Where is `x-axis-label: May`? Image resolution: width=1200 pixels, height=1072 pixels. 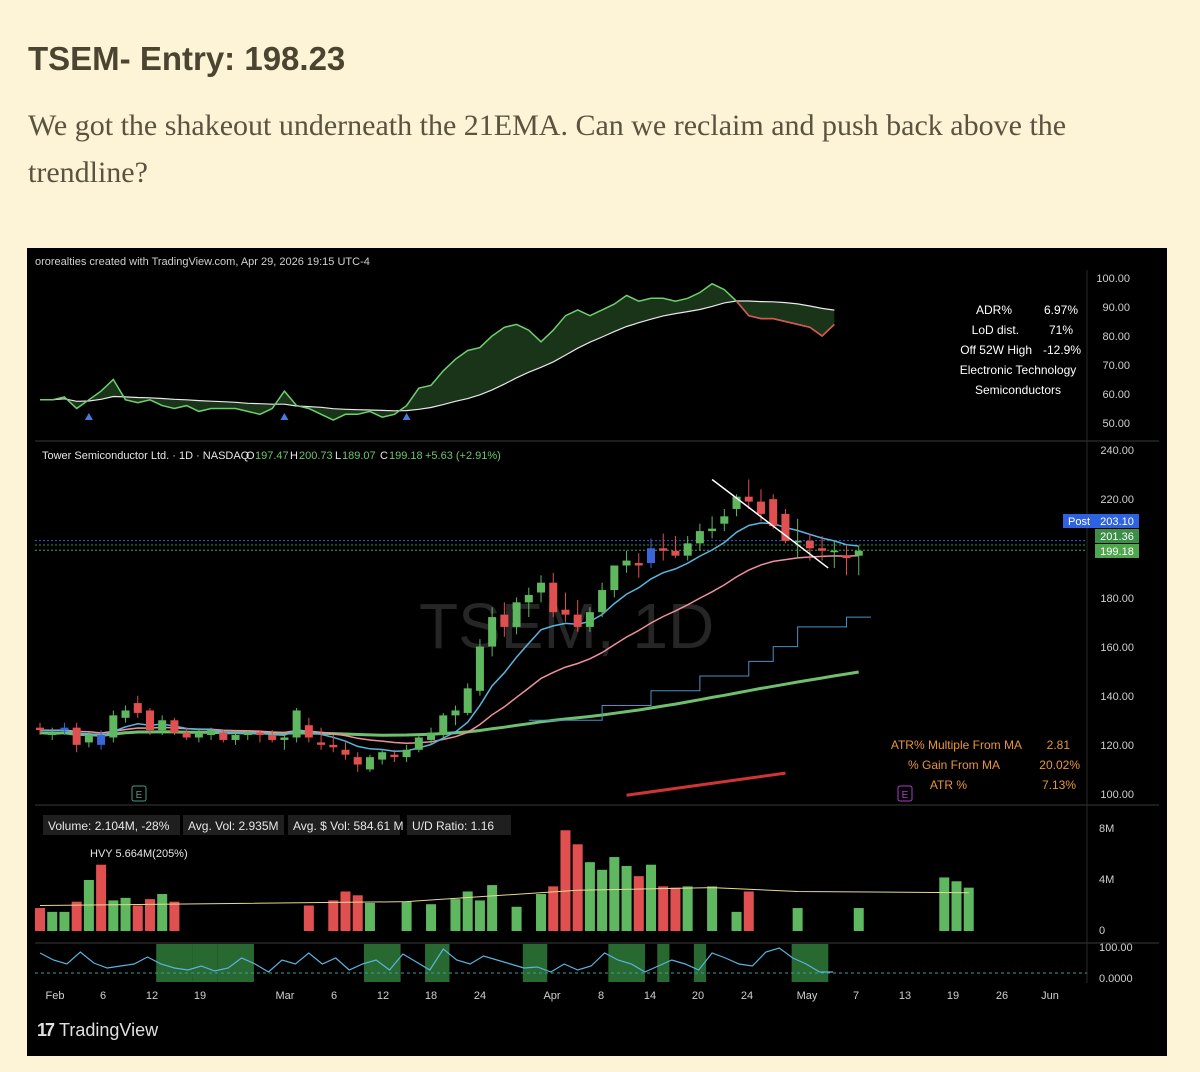
x-axis-label: May is located at coordinates (807, 996).